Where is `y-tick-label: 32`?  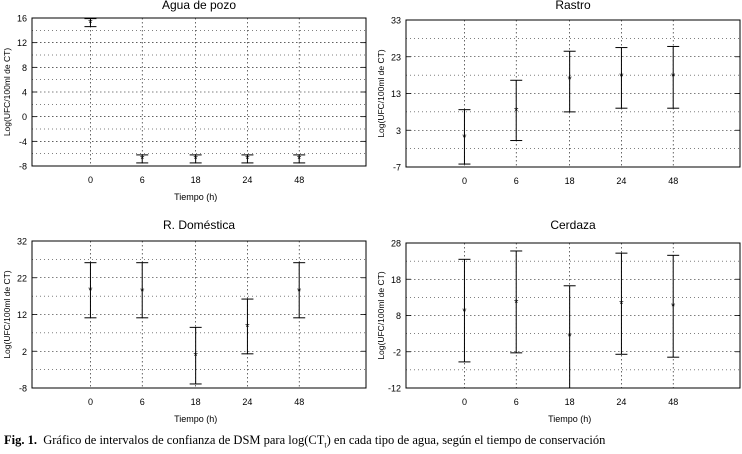 y-tick-label: 32 is located at coordinates (22, 242).